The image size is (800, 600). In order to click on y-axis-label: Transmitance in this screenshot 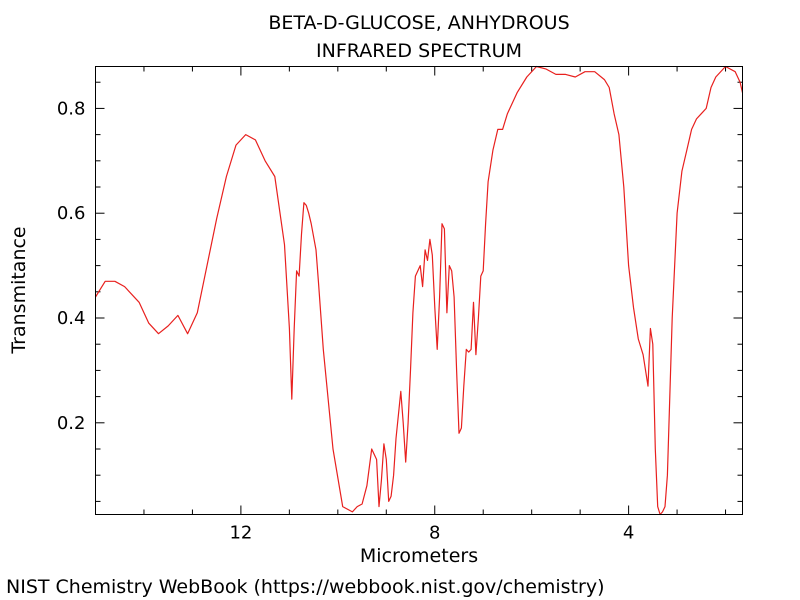, I will do `click(19, 290)`.